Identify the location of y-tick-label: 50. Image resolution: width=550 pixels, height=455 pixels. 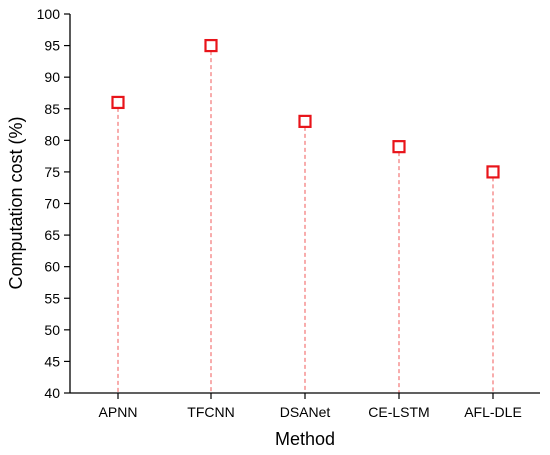
(52, 330).